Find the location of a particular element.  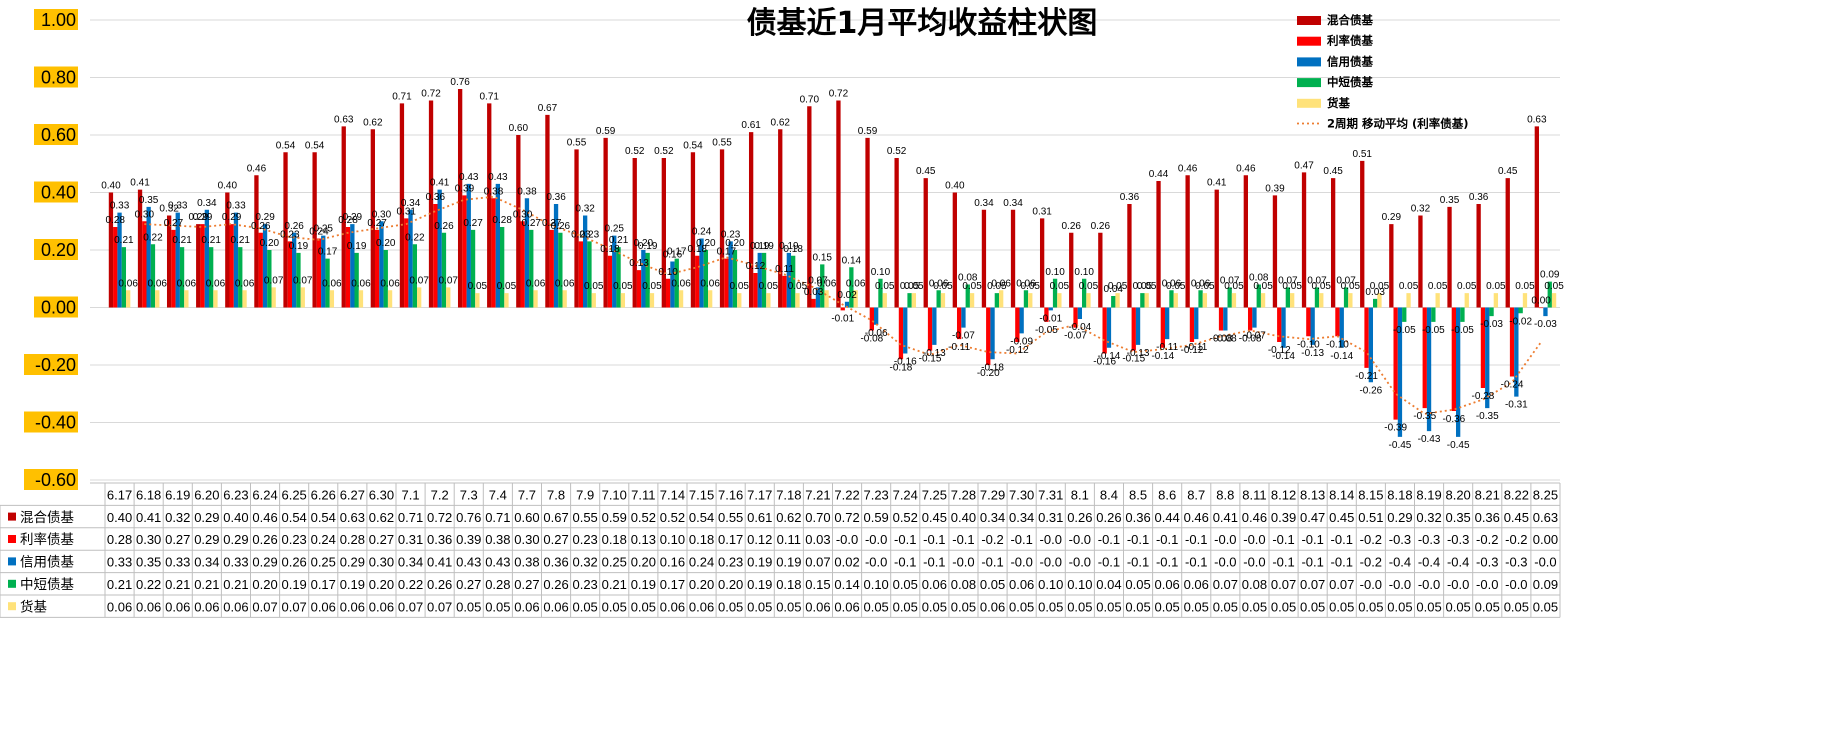

data-label: 0.71 is located at coordinates (402, 96).